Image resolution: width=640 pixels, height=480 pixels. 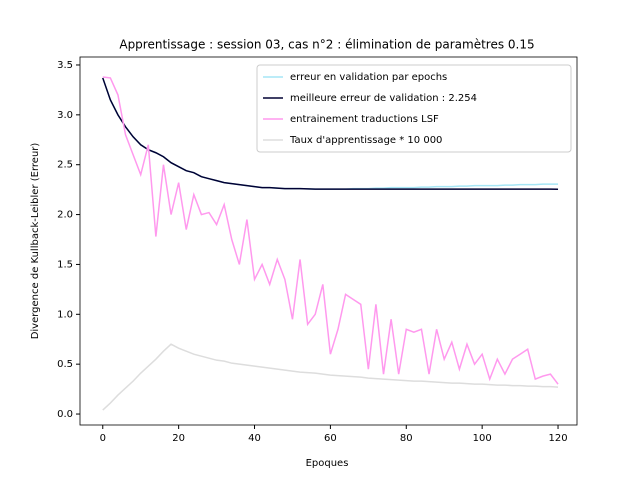 What do you see at coordinates (330, 438) in the screenshot?
I see `x-tick-label: 60` at bounding box center [330, 438].